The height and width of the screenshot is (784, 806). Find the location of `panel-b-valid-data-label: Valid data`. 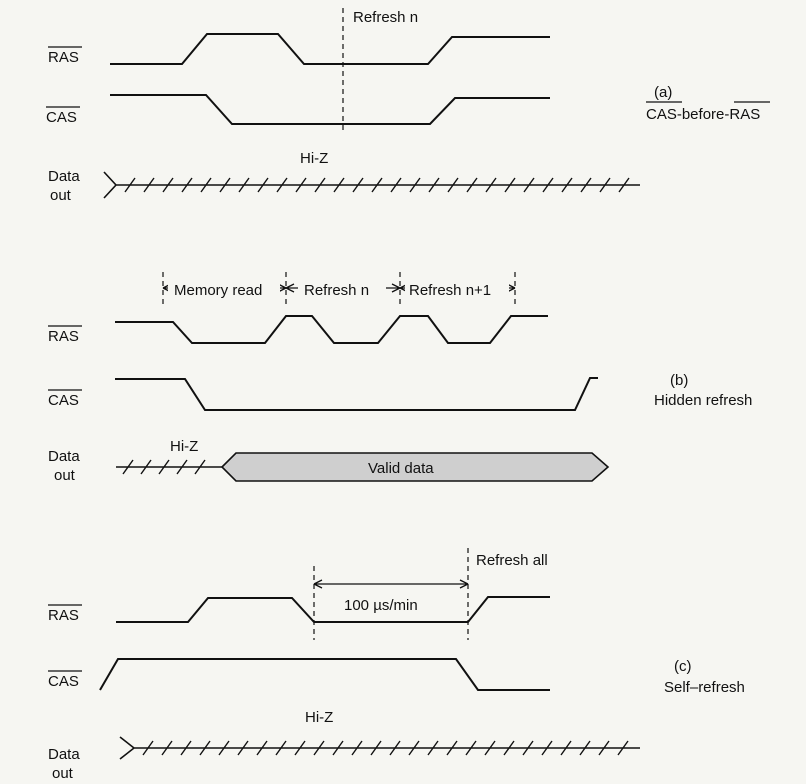

panel-b-valid-data-label: Valid data is located at coordinates (401, 468).